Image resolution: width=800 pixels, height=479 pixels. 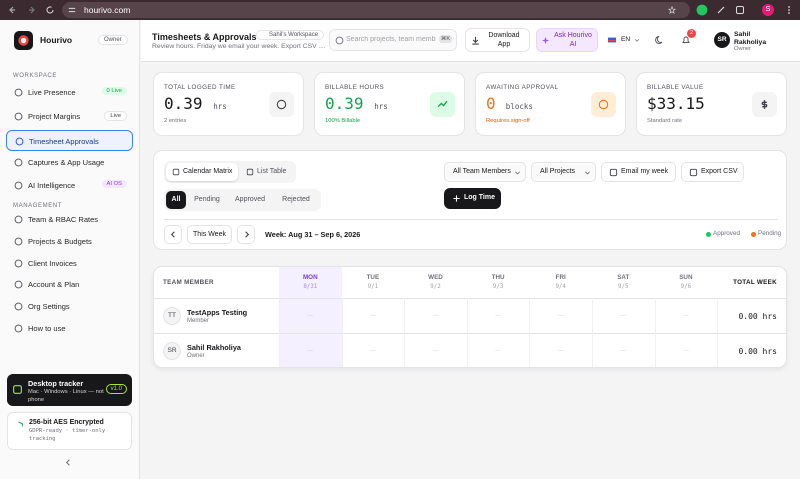 I want to click on legend-label: Approved, so click(x=726, y=233).